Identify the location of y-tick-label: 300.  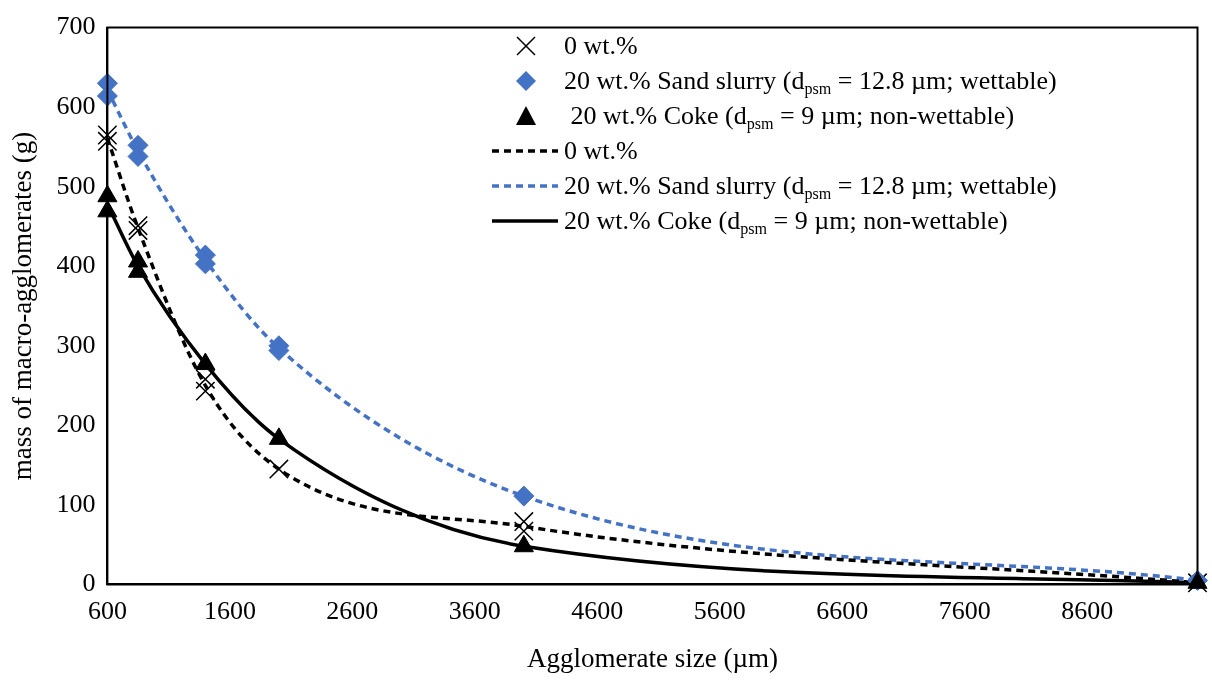
(76, 344).